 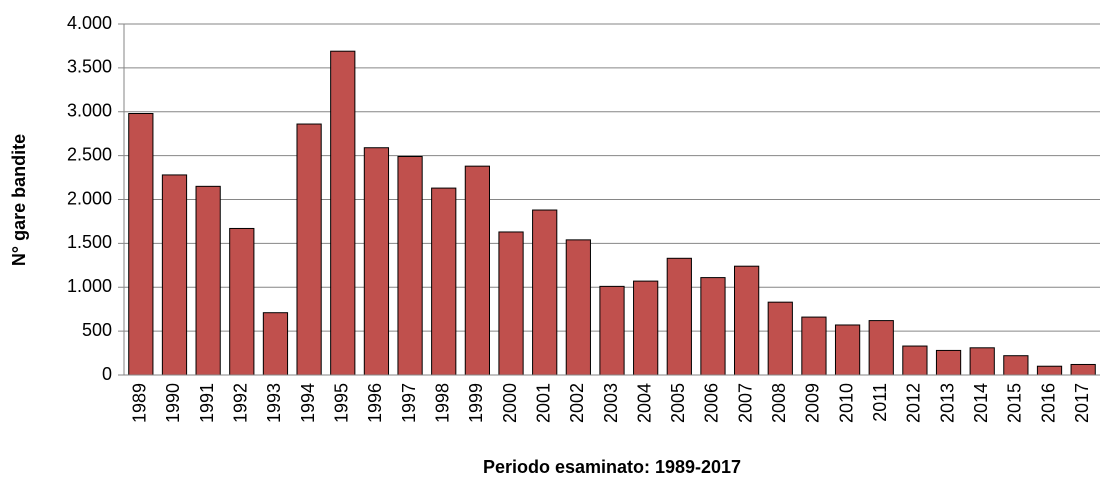 What do you see at coordinates (914, 403) in the screenshot?
I see `x-tick-label: 2012` at bounding box center [914, 403].